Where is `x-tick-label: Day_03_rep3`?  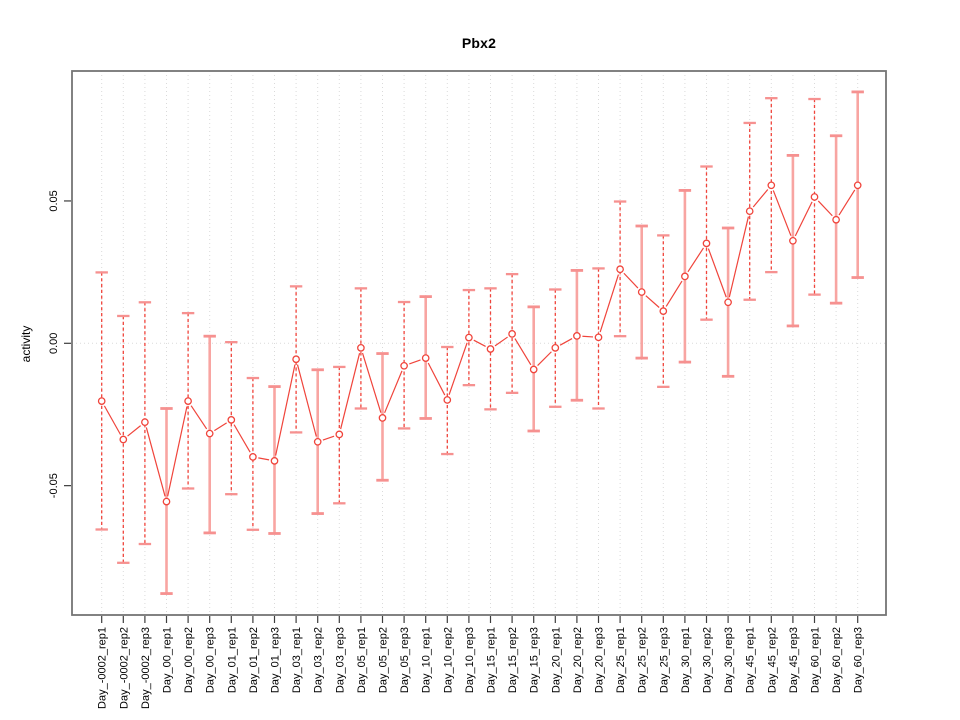 x-tick-label: Day_03_rep3 is located at coordinates (340, 660).